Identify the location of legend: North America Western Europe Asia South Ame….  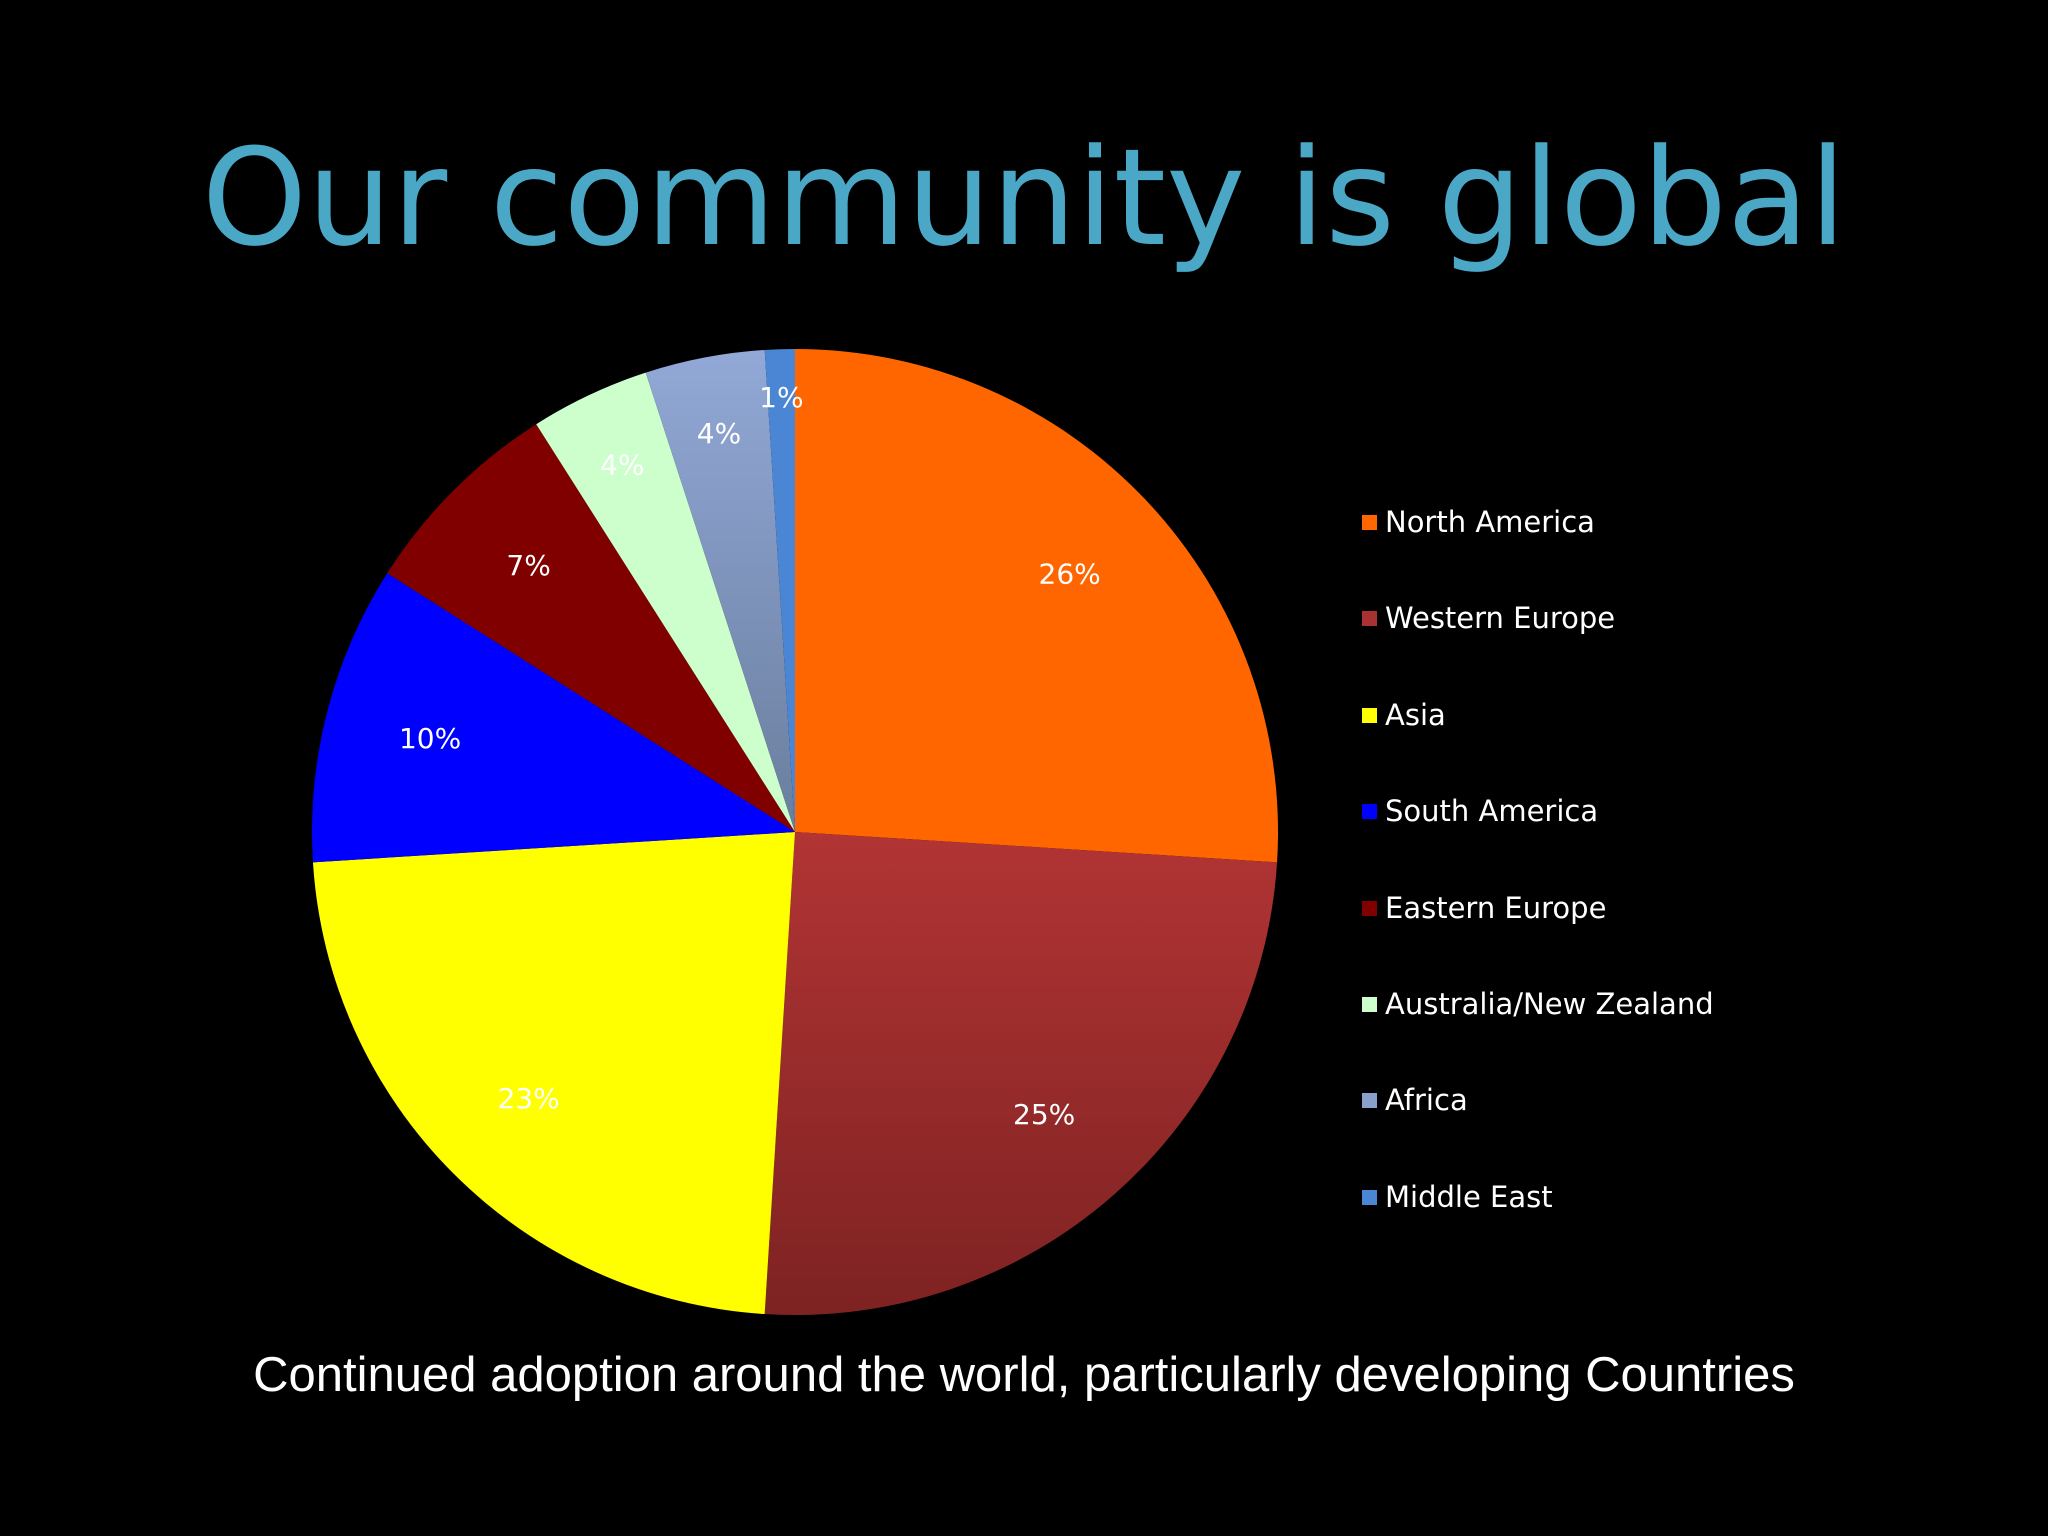
(1662, 885).